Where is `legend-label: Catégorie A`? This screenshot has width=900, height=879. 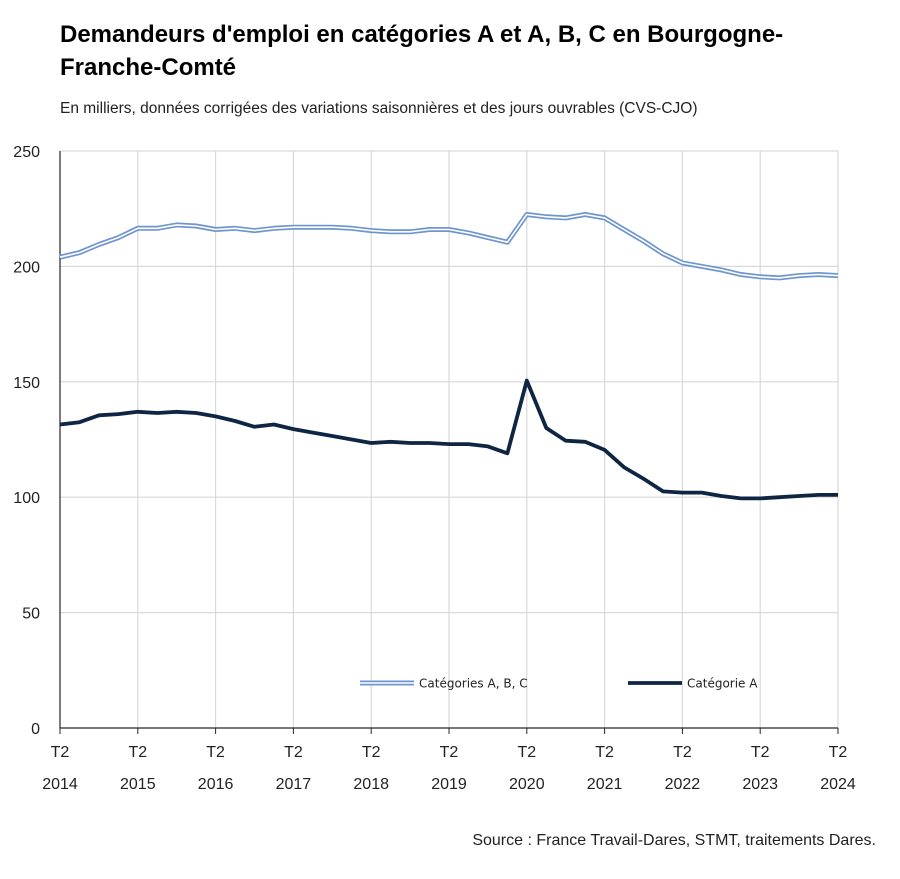
legend-label: Catégorie A is located at coordinates (722, 684).